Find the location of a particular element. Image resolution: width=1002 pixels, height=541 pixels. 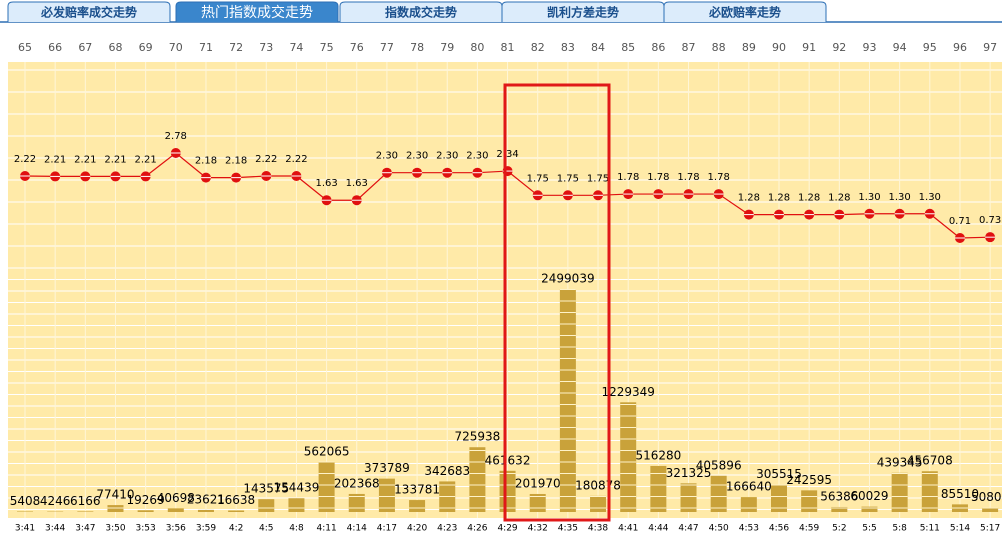

time-label: 3:56 is located at coordinates (176, 529).